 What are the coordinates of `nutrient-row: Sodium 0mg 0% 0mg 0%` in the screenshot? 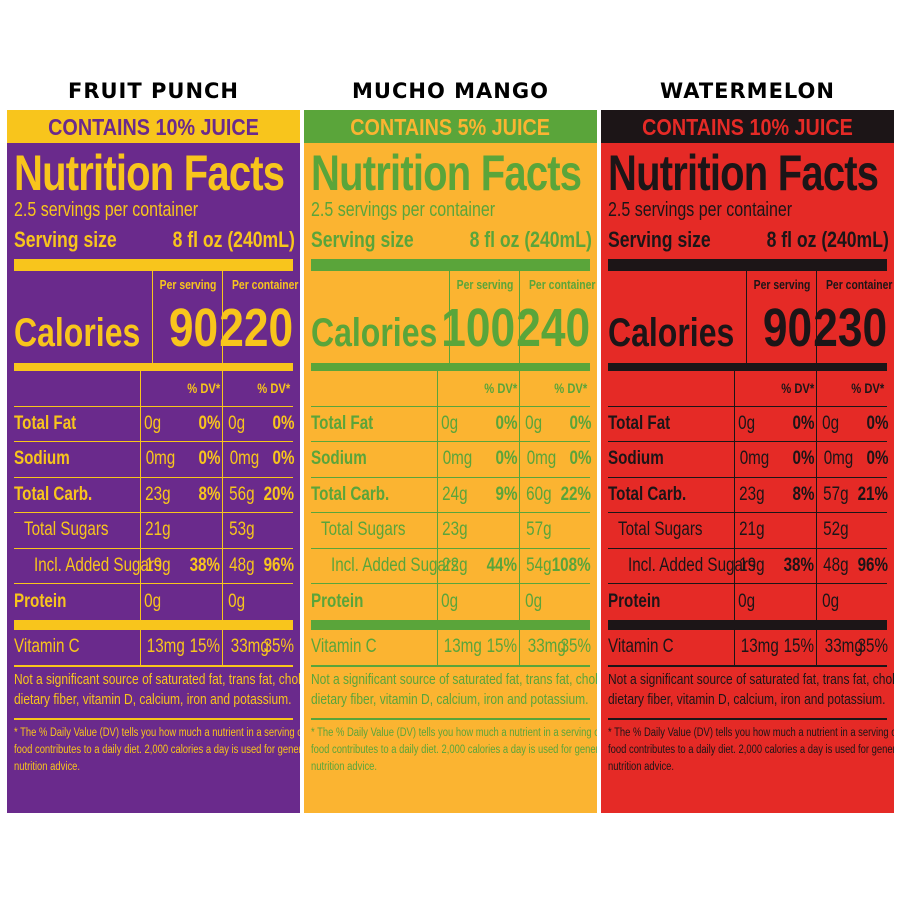 It's located at (154, 460).